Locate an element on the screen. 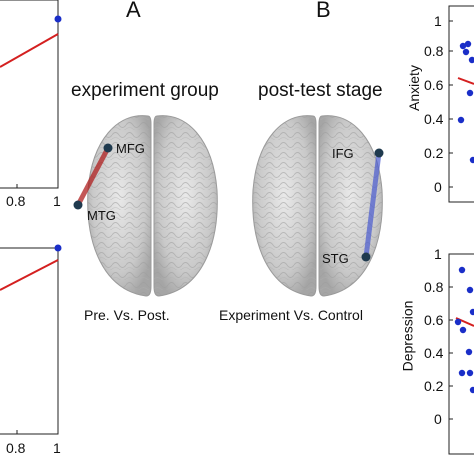  right-top-fit-line is located at coordinates (465, 81).